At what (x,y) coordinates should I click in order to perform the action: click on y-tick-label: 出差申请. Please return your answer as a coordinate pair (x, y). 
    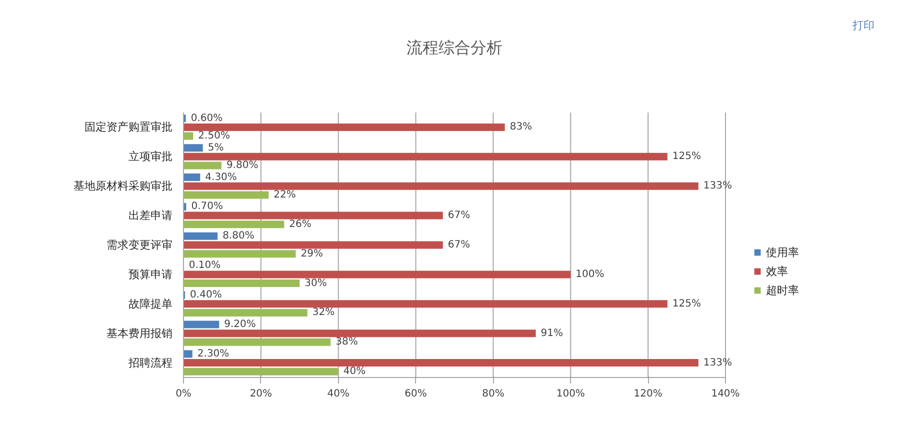
    Looking at the image, I should click on (150, 215).